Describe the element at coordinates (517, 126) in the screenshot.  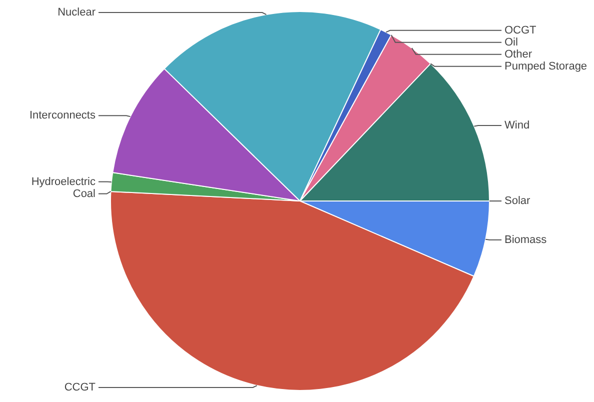
I see `slice-label: Wind` at that location.